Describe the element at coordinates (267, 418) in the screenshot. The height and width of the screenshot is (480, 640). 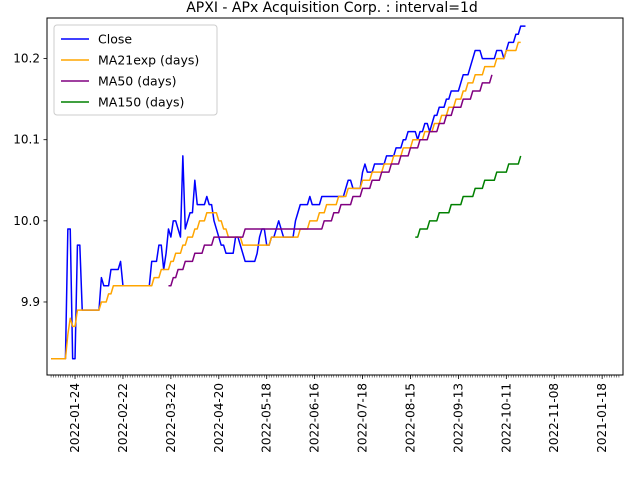
I see `x-tick-label: 2022-05-18` at that location.